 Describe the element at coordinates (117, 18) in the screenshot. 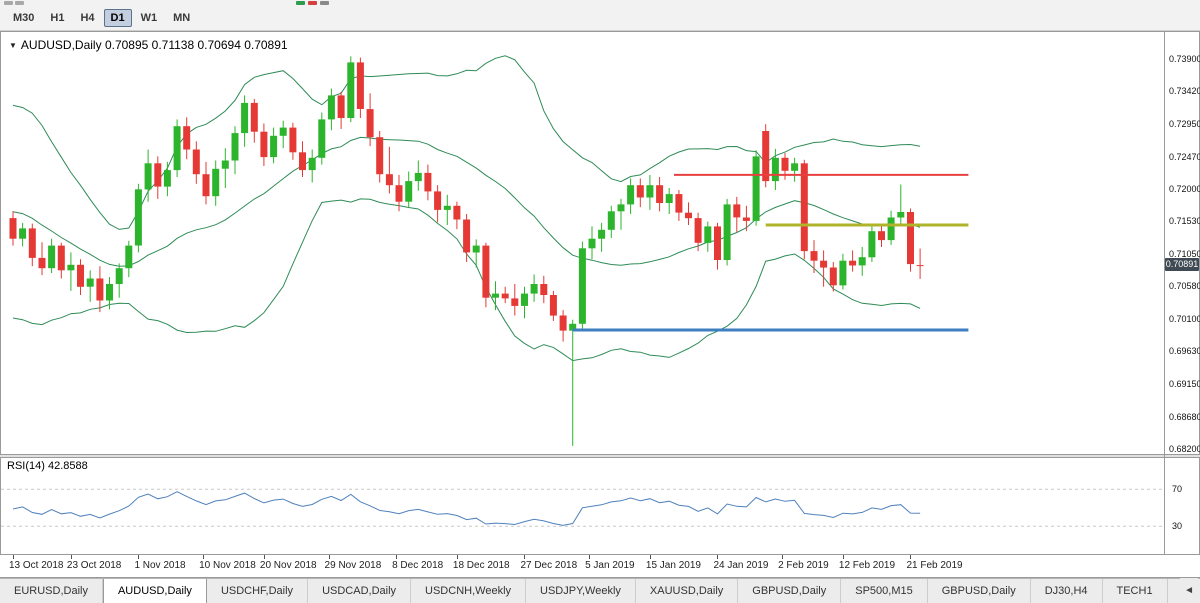

I see `timeframe-button-d1: D1` at that location.